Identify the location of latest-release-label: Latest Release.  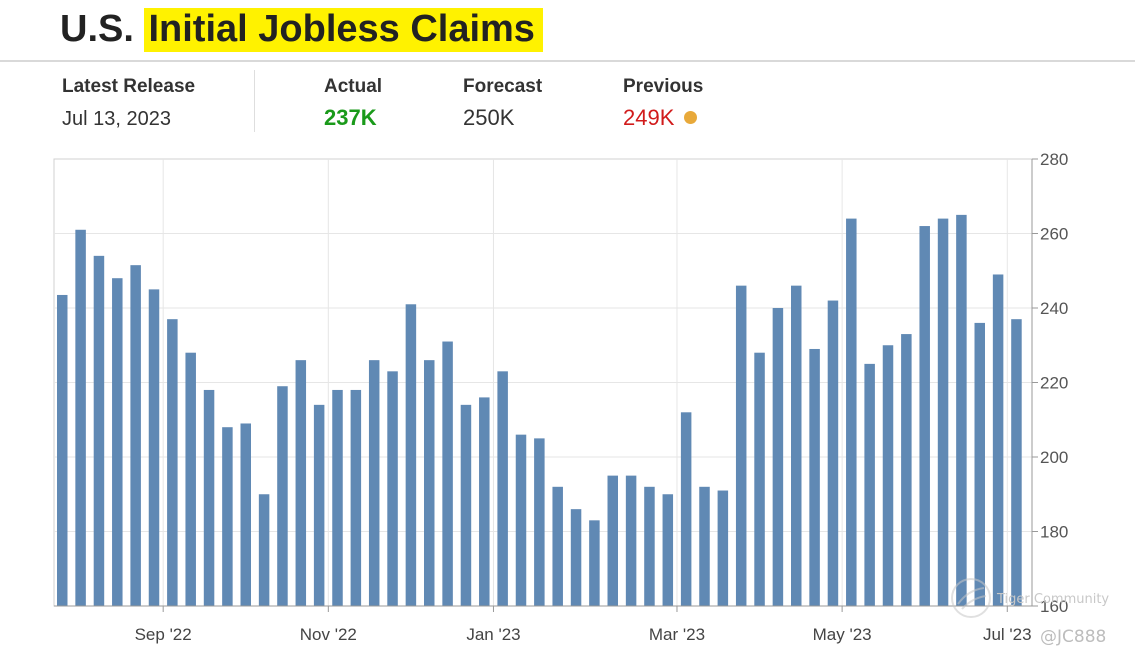
(129, 86).